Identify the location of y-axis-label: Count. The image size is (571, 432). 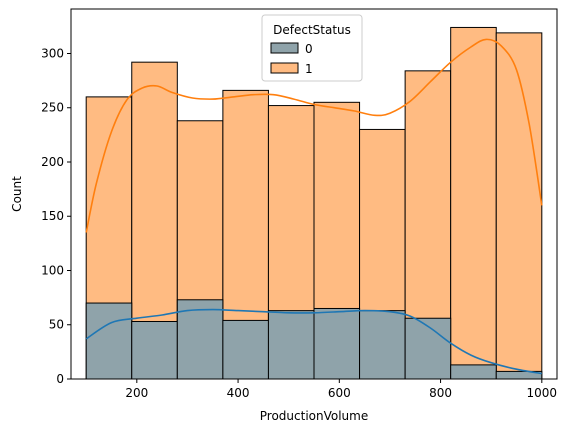
(17, 194).